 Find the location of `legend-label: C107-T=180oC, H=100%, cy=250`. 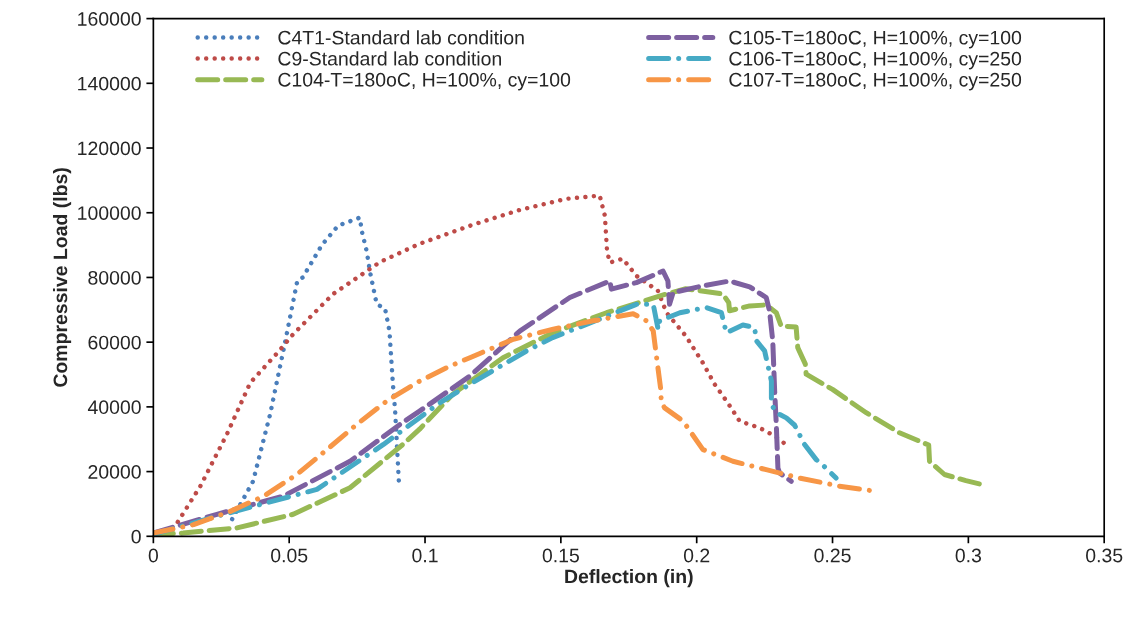

legend-label: C107-T=180oC, H=100%, cy=250 is located at coordinates (875, 81).